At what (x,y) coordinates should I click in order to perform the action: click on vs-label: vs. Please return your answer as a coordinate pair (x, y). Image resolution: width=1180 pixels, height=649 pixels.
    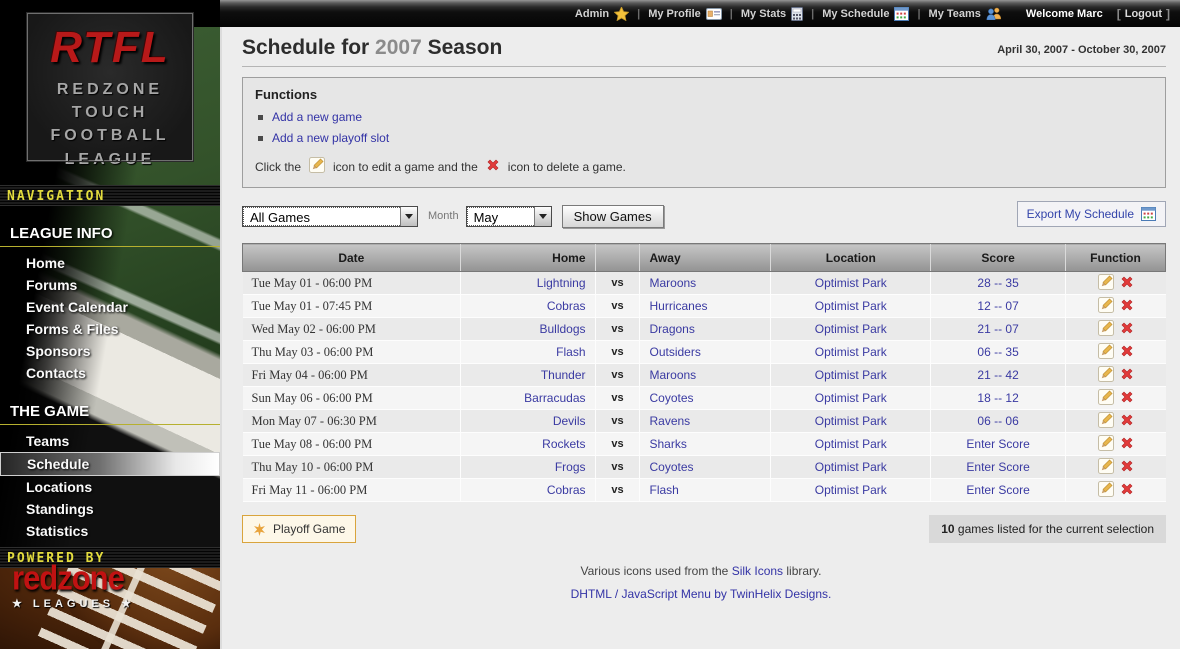
    Looking at the image, I should click on (617, 444).